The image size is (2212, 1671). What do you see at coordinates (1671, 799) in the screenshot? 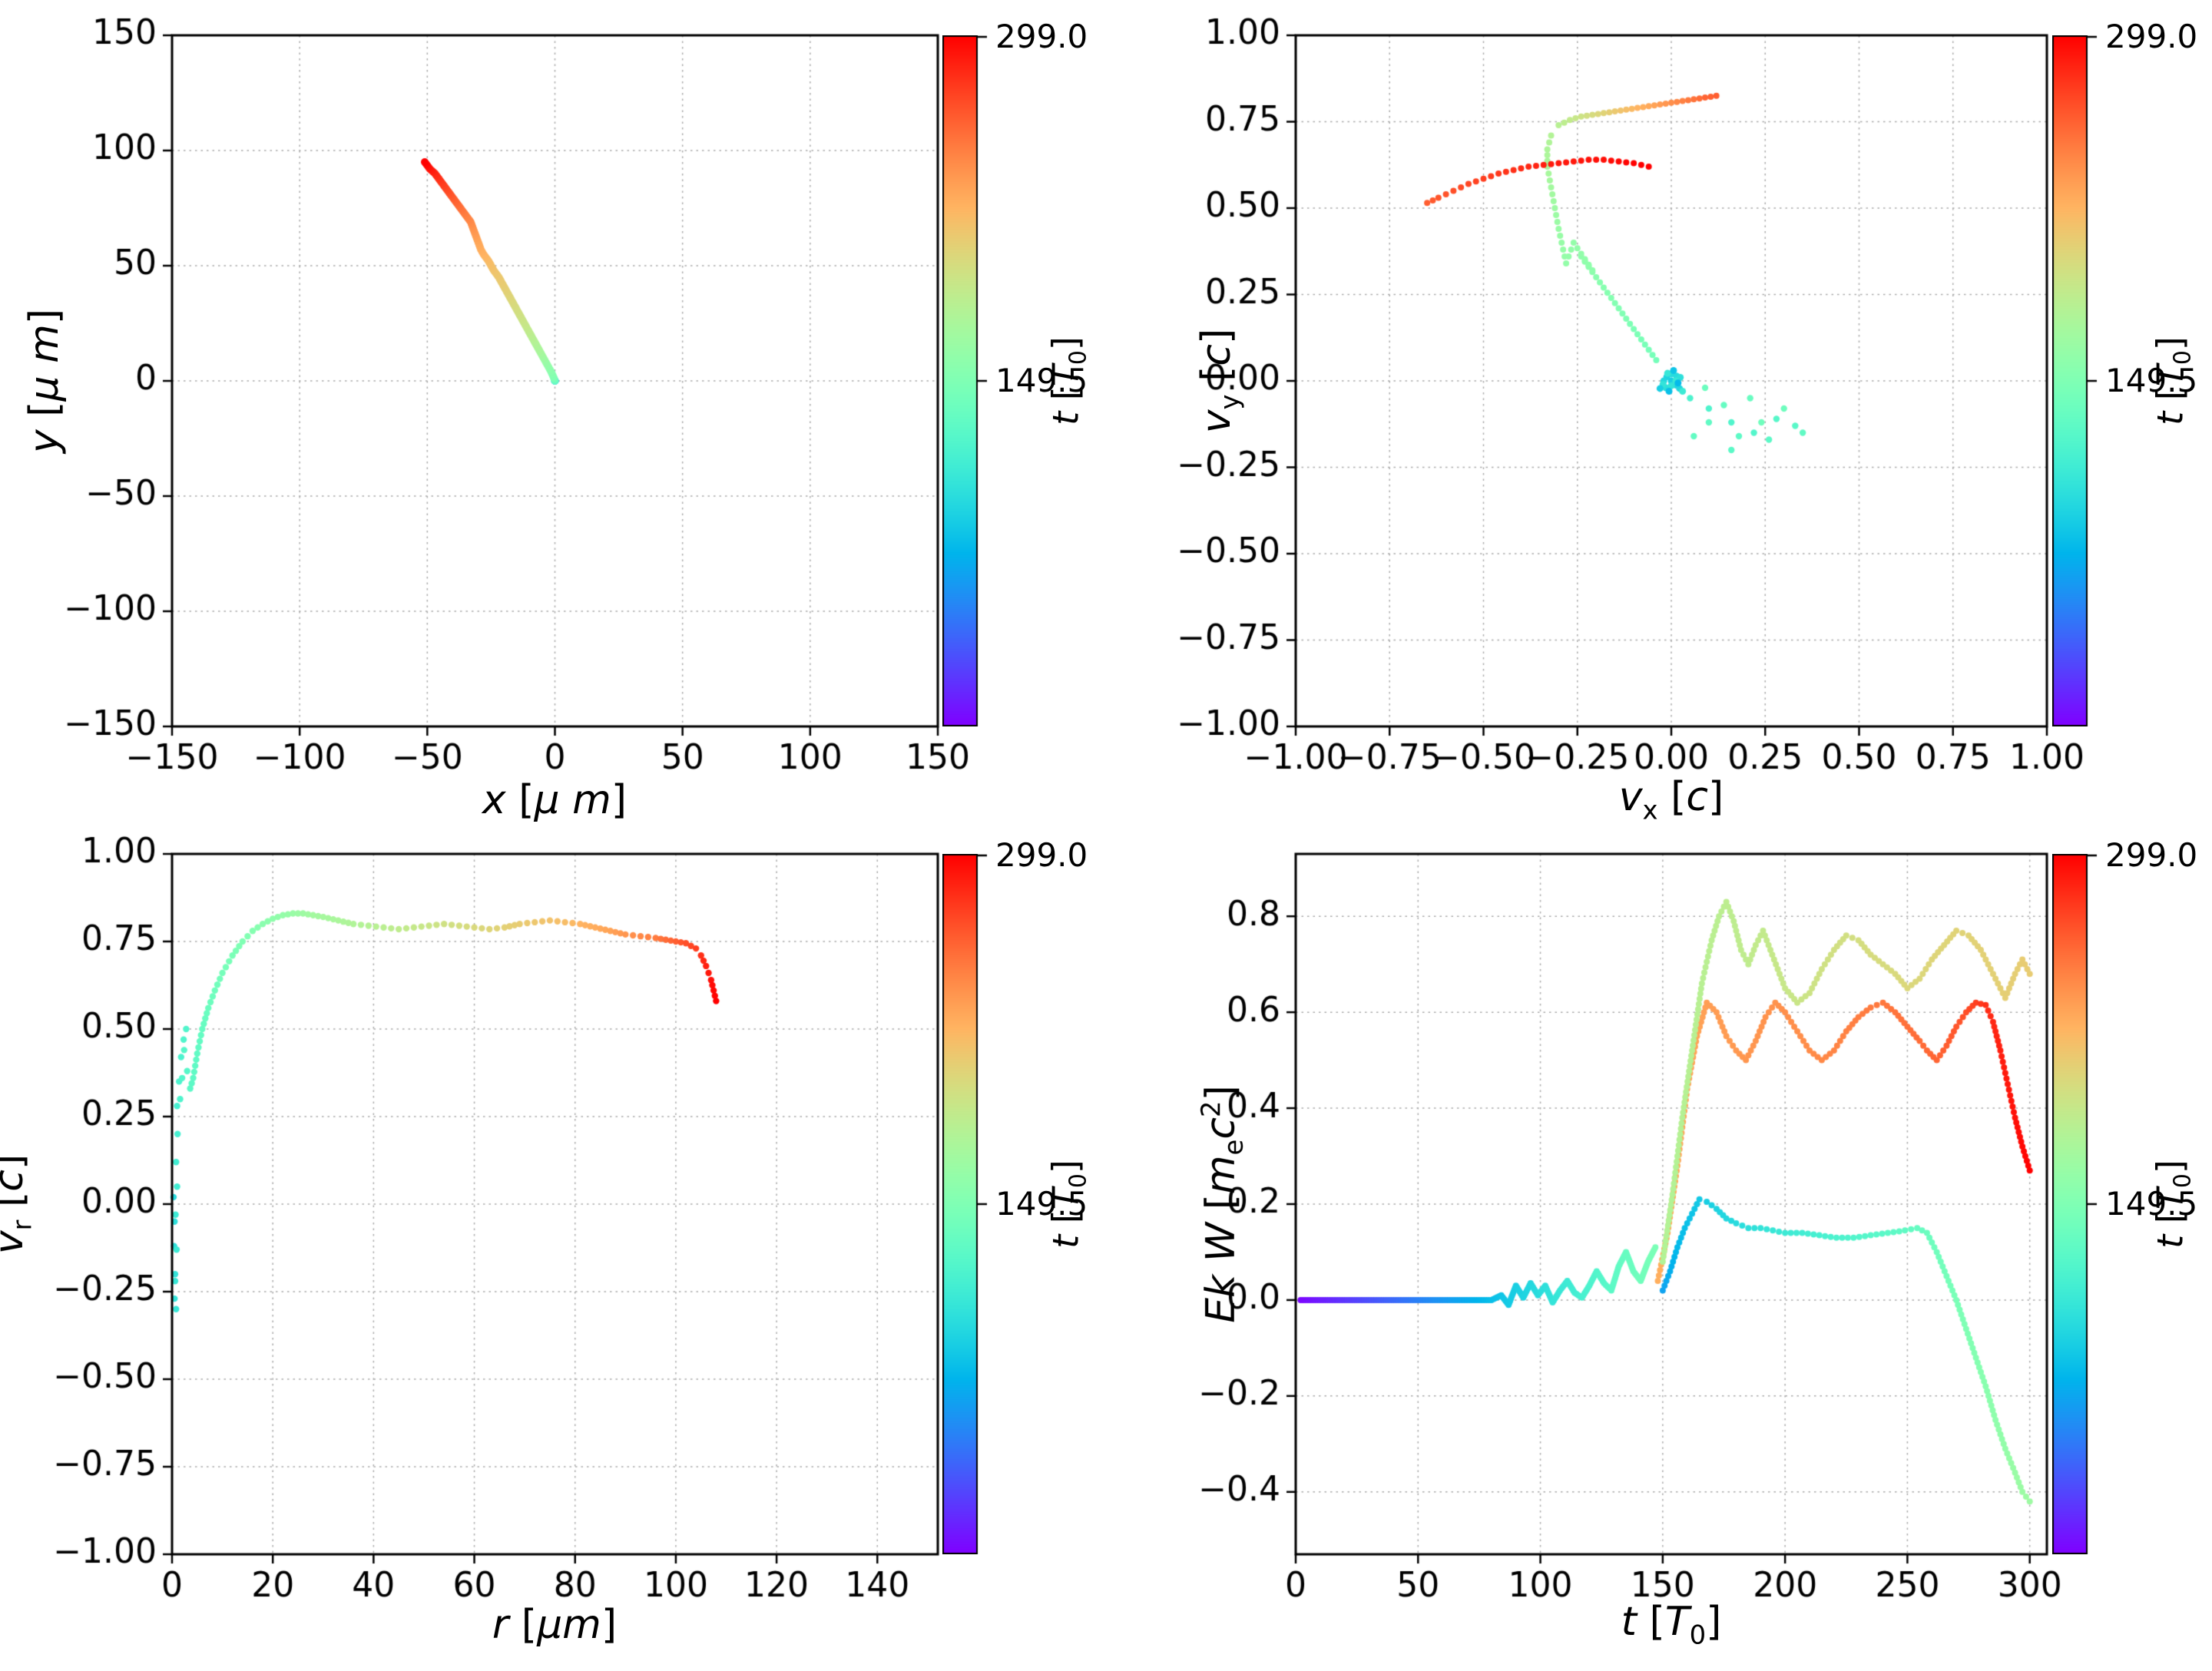
I see `x-axis-label-velocity: vx [c]` at bounding box center [1671, 799].